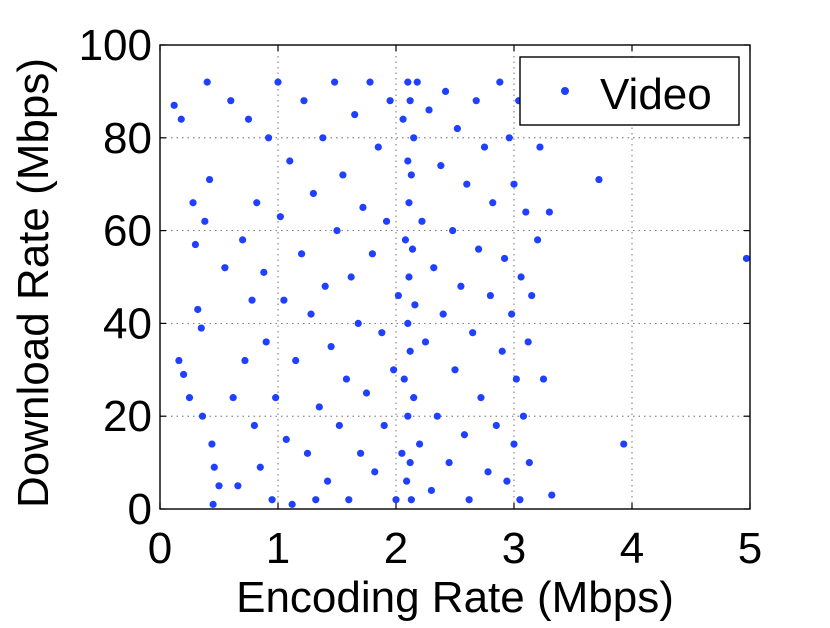 Image resolution: width=830 pixels, height=628 pixels. Describe the element at coordinates (632, 548) in the screenshot. I see `x-tick-label: 4` at that location.